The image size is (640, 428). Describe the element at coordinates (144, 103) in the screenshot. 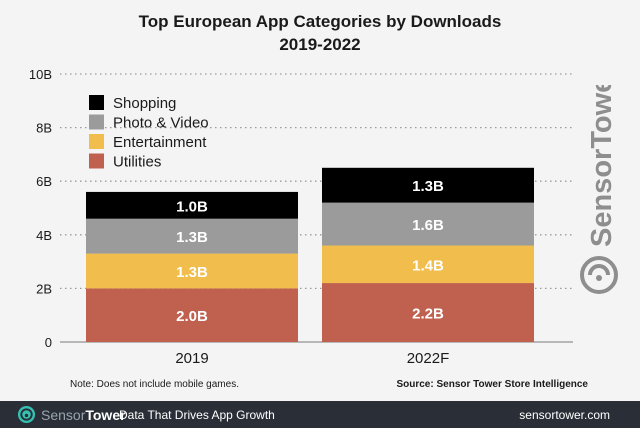

I see `legend-label: Shopping` at that location.